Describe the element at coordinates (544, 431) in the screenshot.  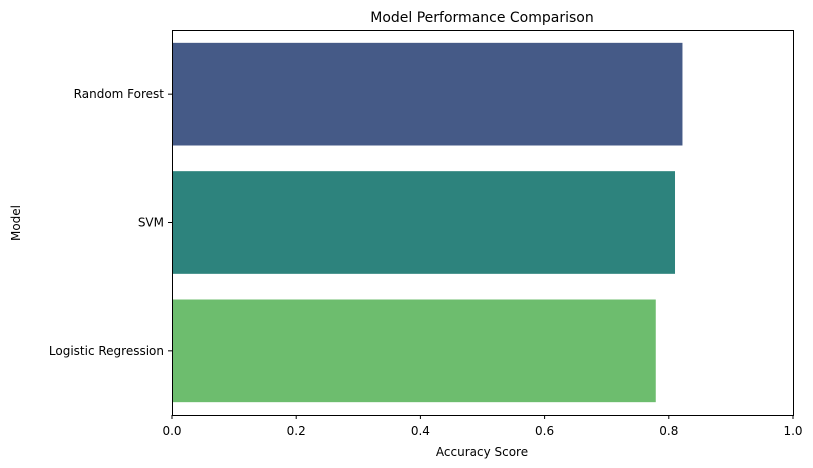
I see `x-tick-label: 0.6` at that location.